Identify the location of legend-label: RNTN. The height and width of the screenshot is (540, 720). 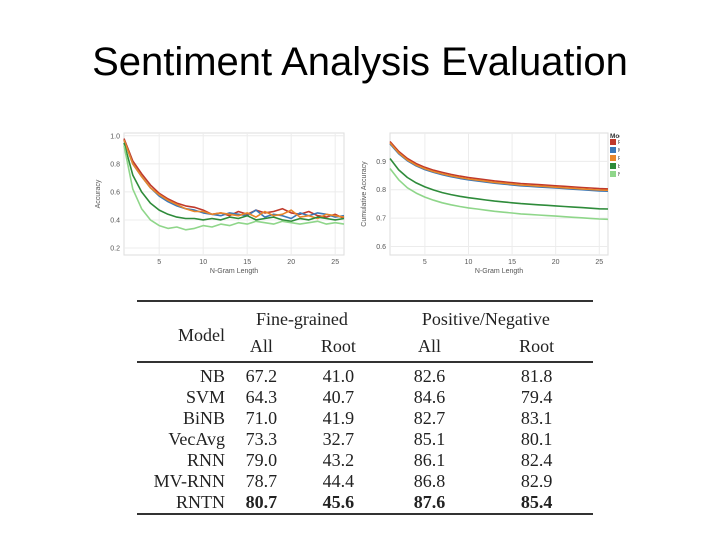
(619, 143).